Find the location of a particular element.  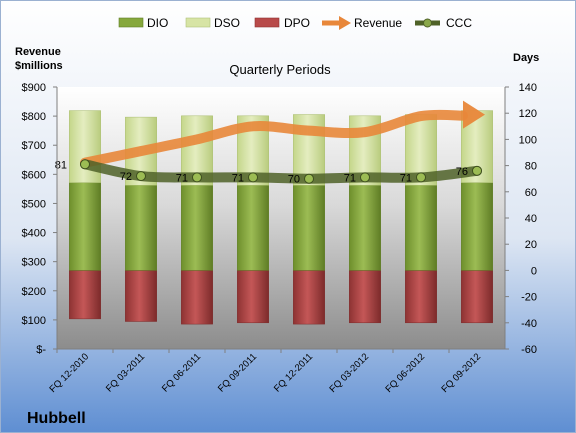

revenue-line is located at coordinates (274, 138).